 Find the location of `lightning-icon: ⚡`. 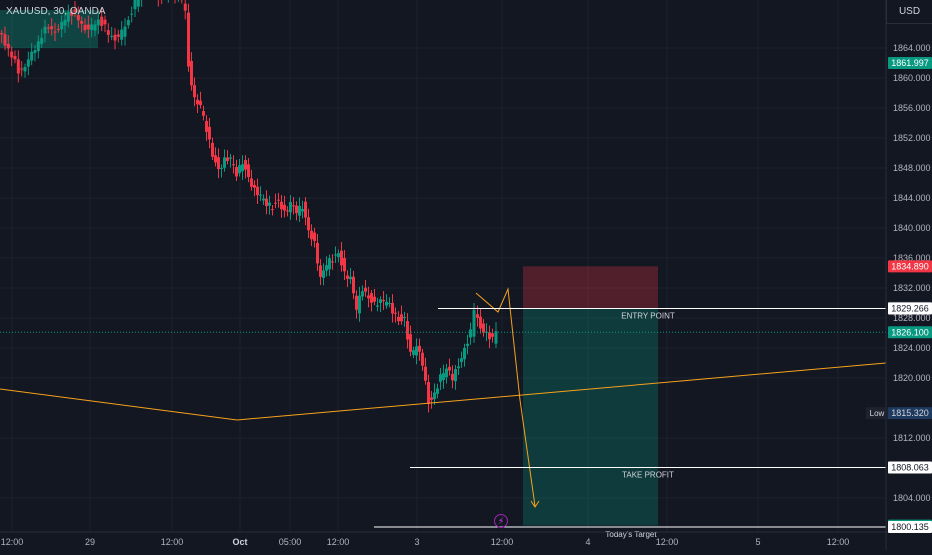

lightning-icon: ⚡ is located at coordinates (501, 521).